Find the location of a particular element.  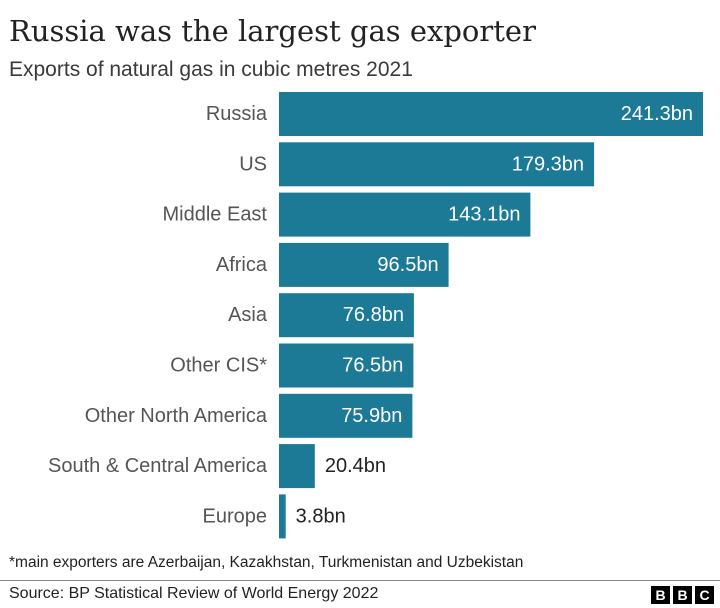

value-label: 20.4bn is located at coordinates (355, 466).